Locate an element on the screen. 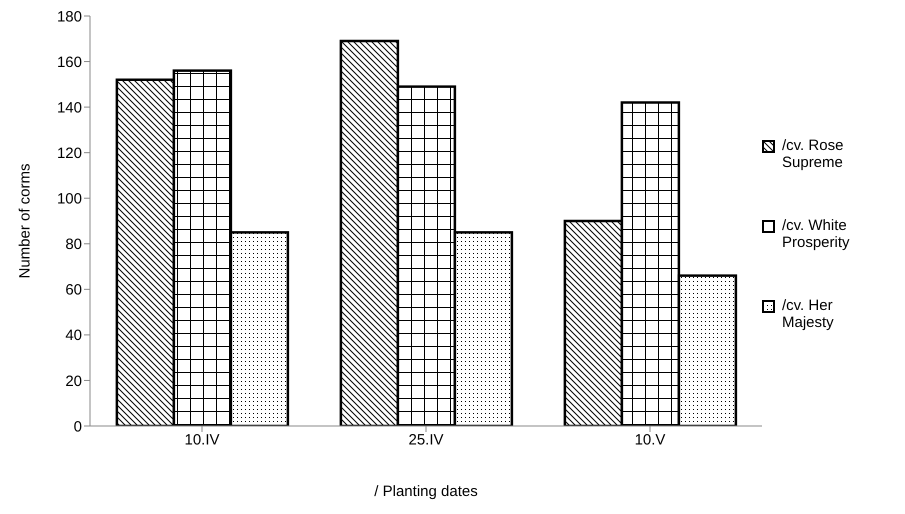  legend-label: /cv. Her Majesty is located at coordinates (808, 314).